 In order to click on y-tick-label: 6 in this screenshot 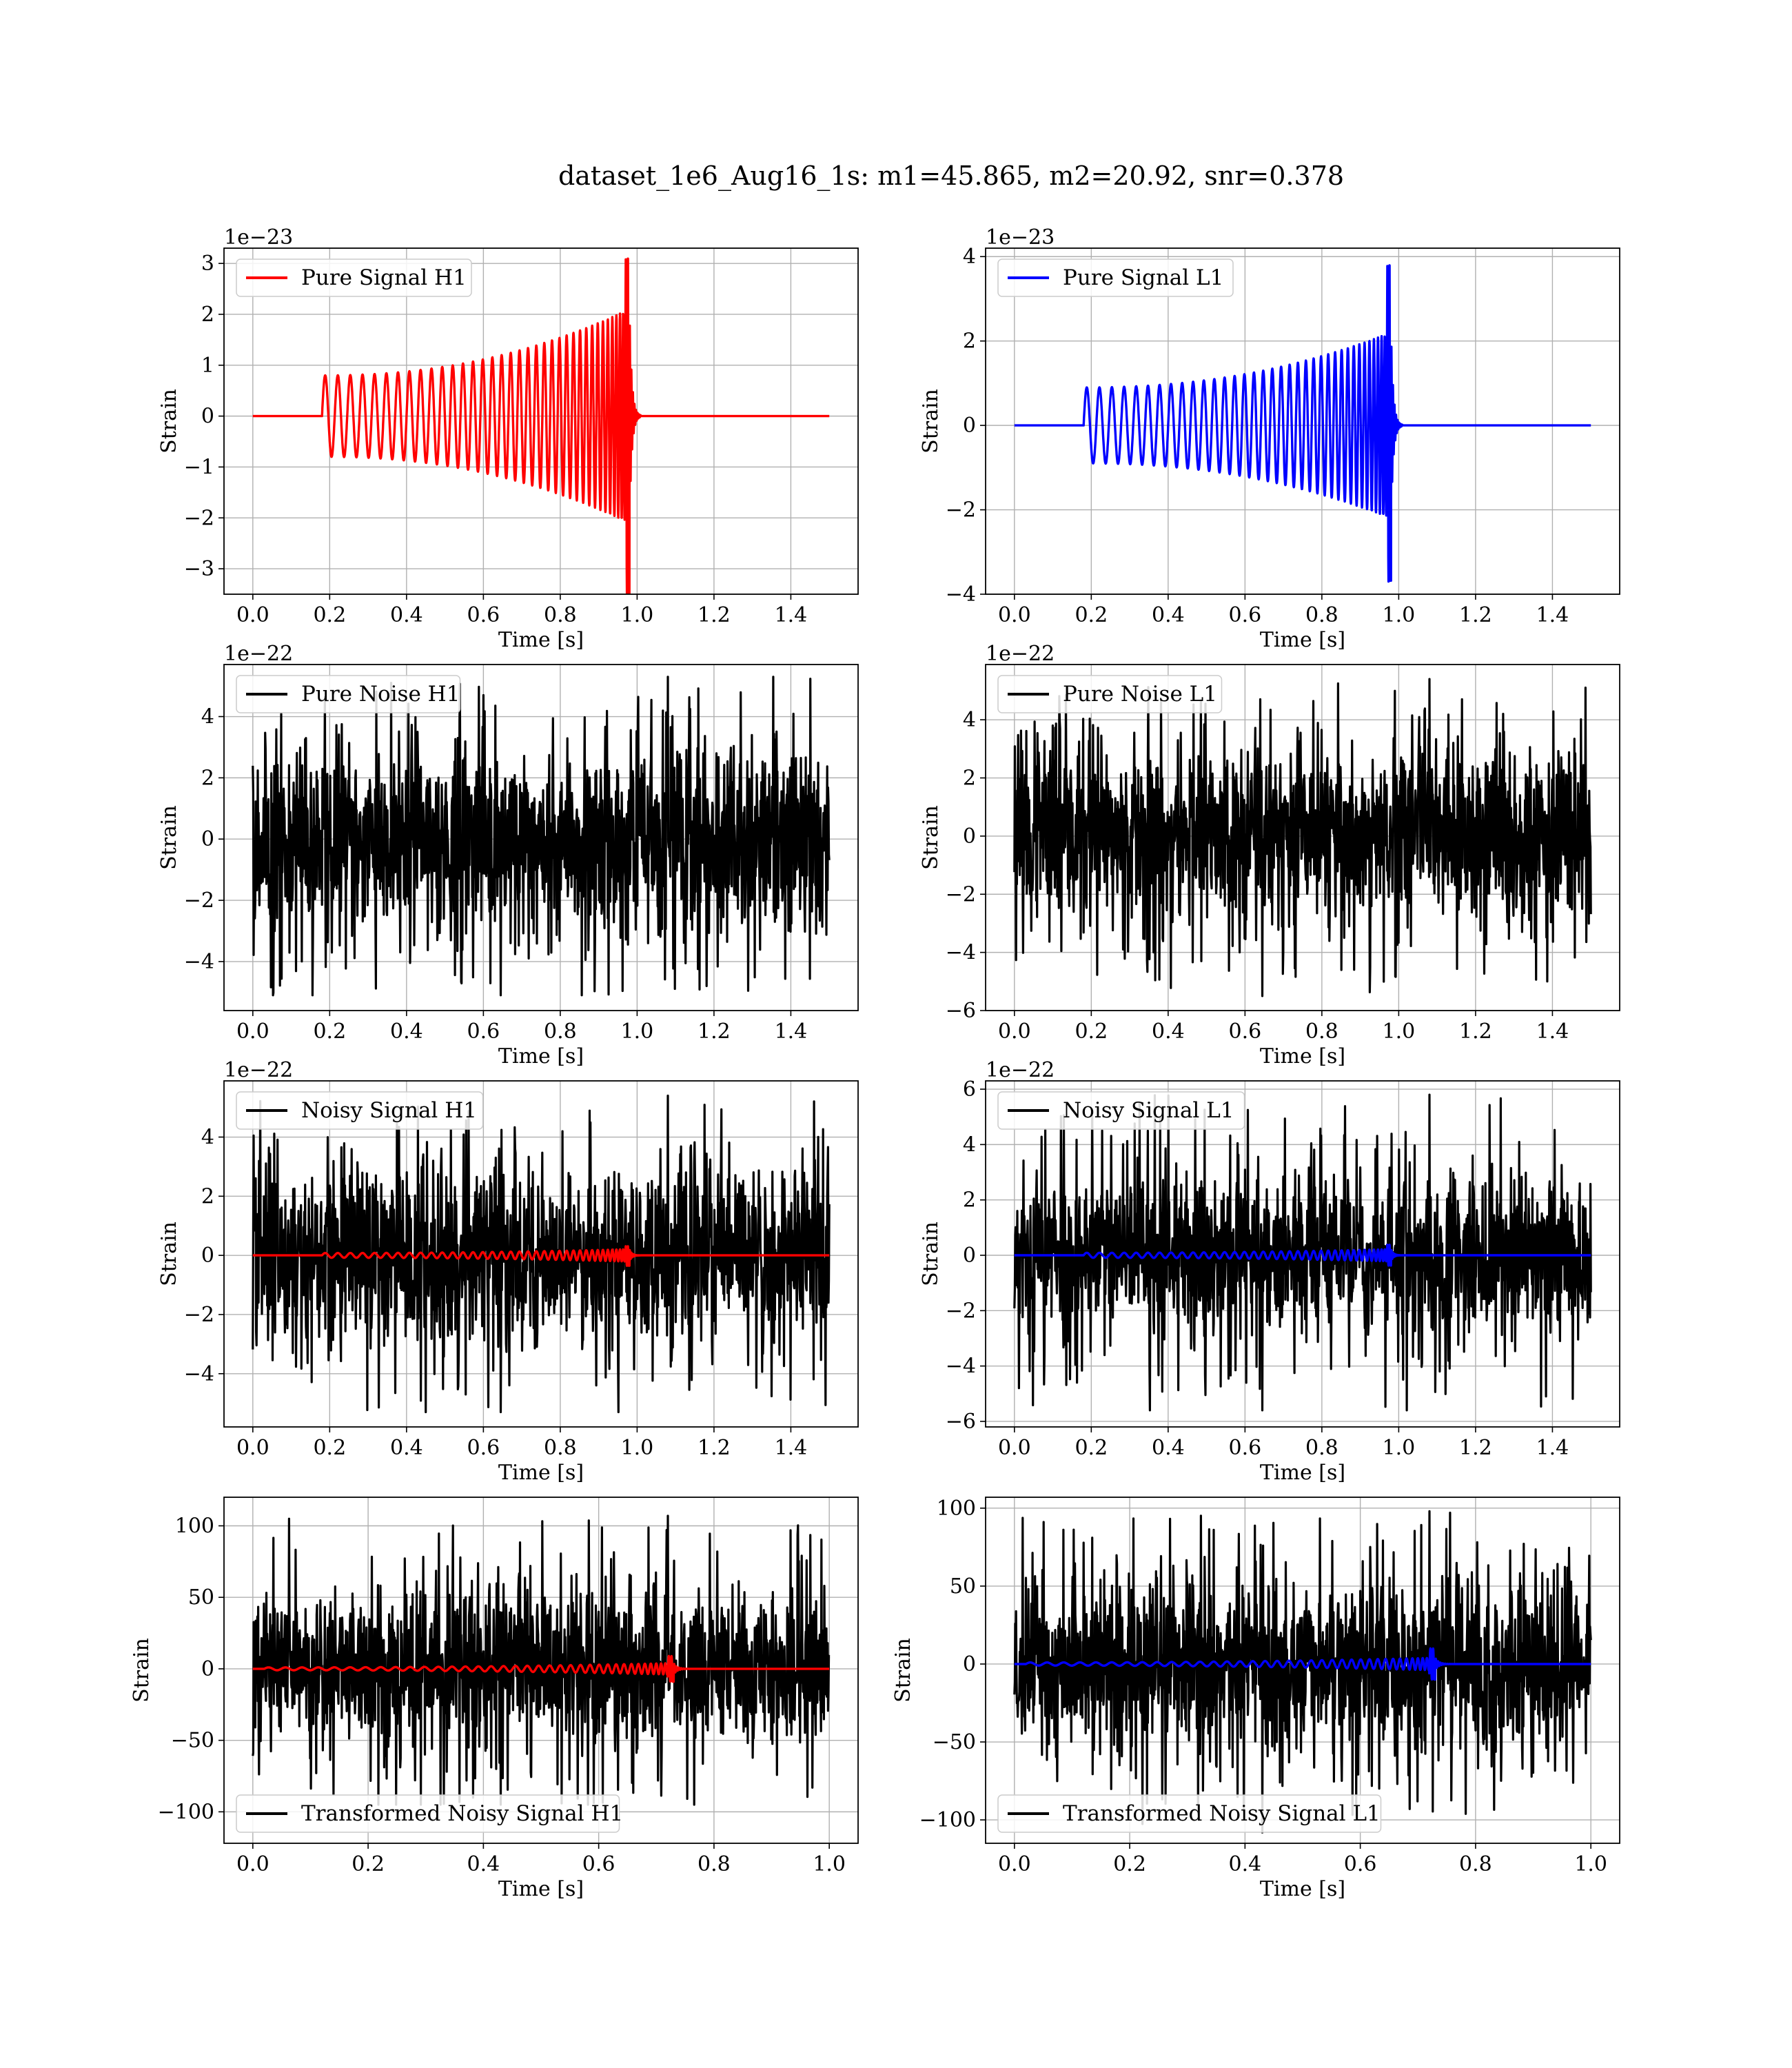, I will do `click(969, 1089)`.